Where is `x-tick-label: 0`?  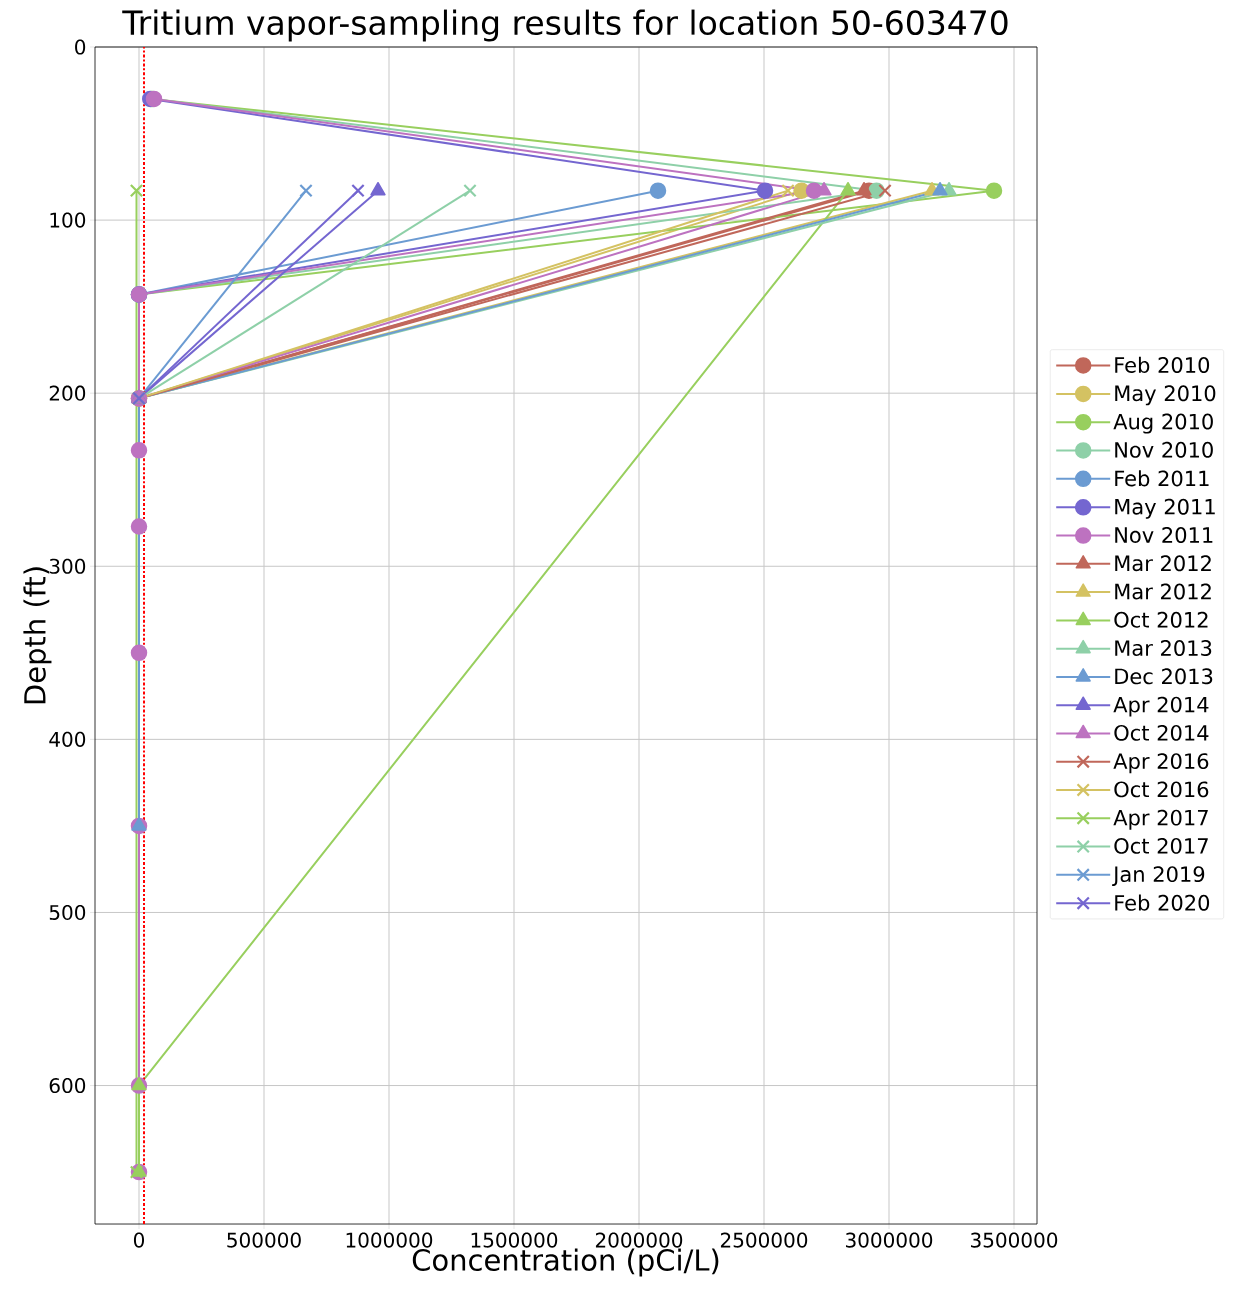 x-tick-label: 0 is located at coordinates (139, 1240).